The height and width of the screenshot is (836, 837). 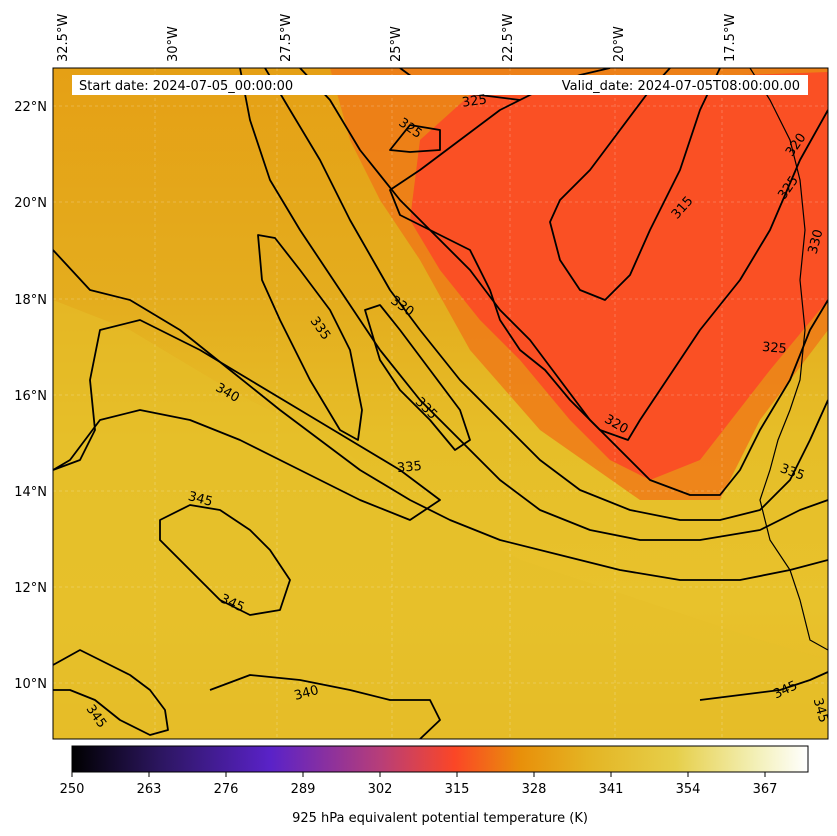 What do you see at coordinates (765, 789) in the screenshot?
I see `colorbar-tick-label: 367` at bounding box center [765, 789].